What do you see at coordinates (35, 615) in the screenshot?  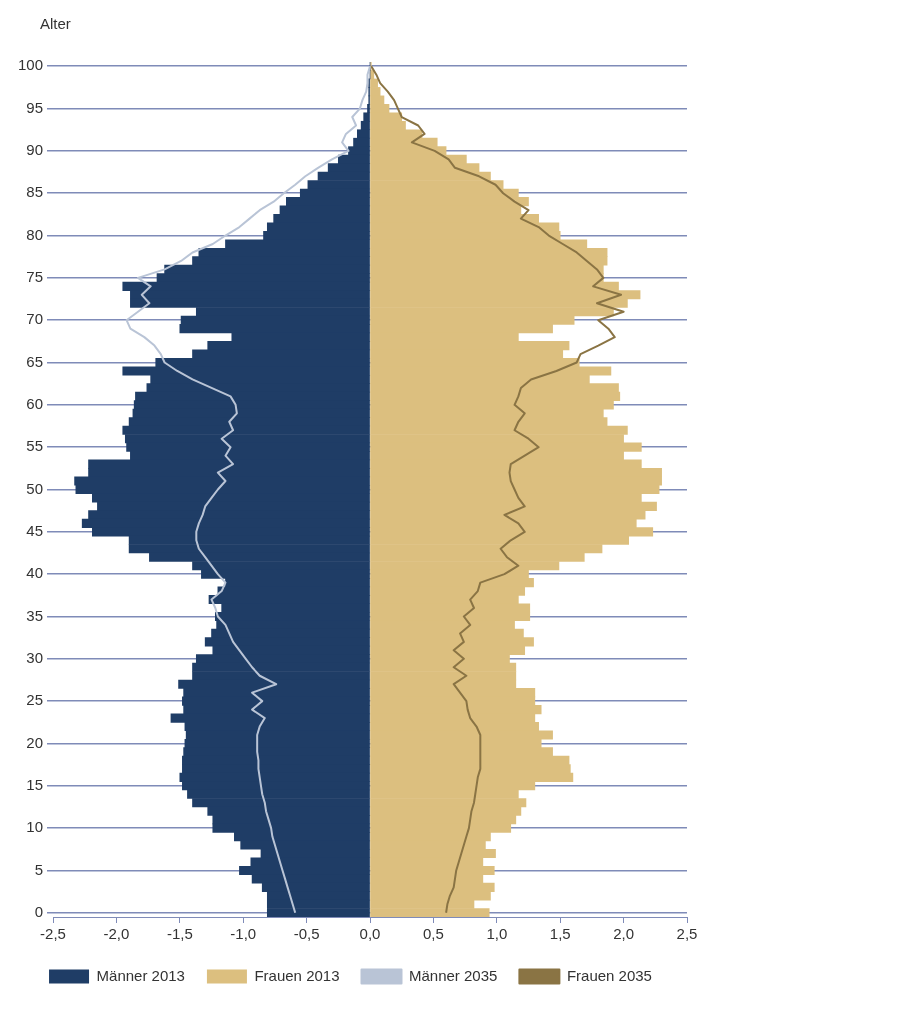 I see `y-tick-label: 35` at bounding box center [35, 615].